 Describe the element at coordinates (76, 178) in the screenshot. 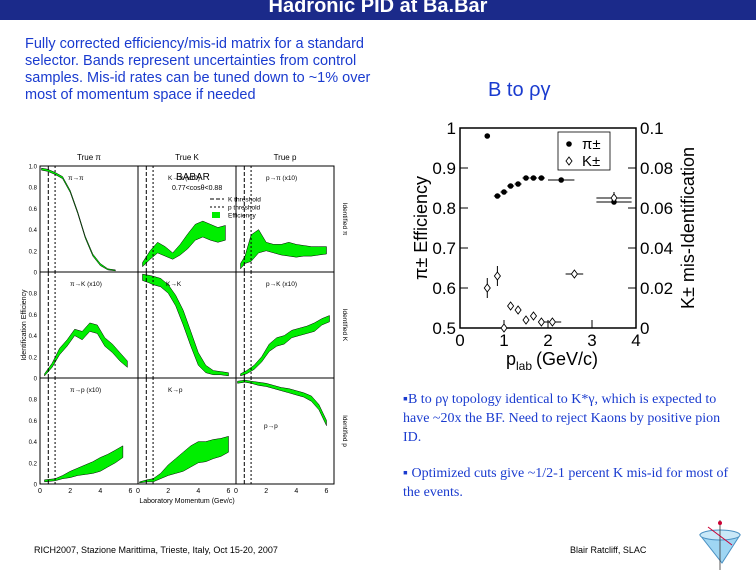

I see `panel-label: π→π` at that location.